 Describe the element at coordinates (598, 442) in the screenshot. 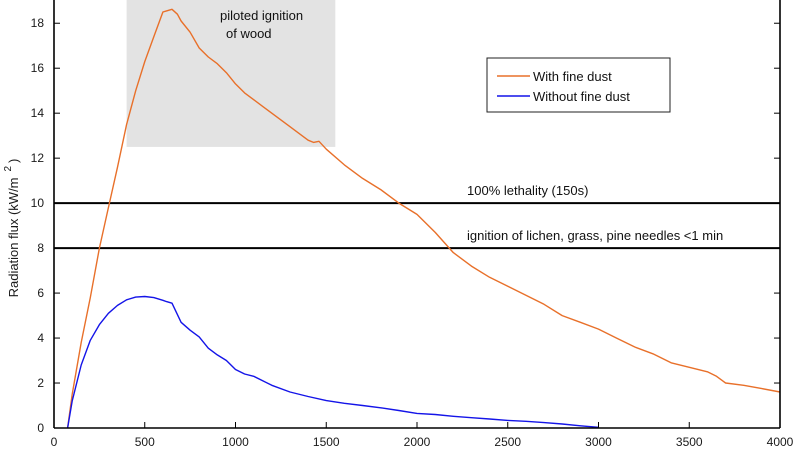

I see `x-tick-label: 3000` at that location.